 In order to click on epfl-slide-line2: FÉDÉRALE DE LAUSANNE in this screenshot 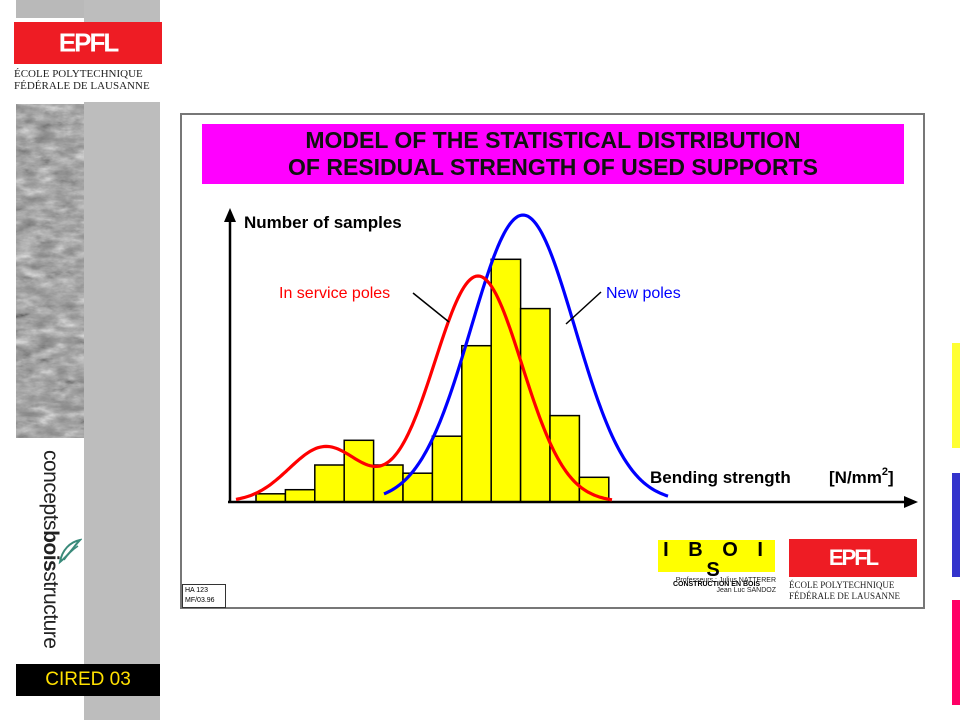, I will do `click(844, 596)`.